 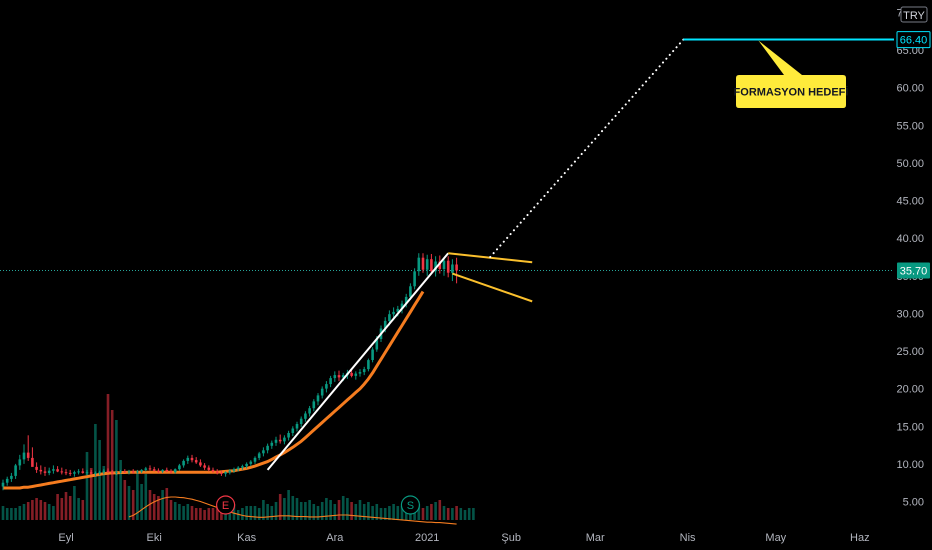 What do you see at coordinates (910, 89) in the screenshot?
I see `y-tick-label: 60.00` at bounding box center [910, 89].